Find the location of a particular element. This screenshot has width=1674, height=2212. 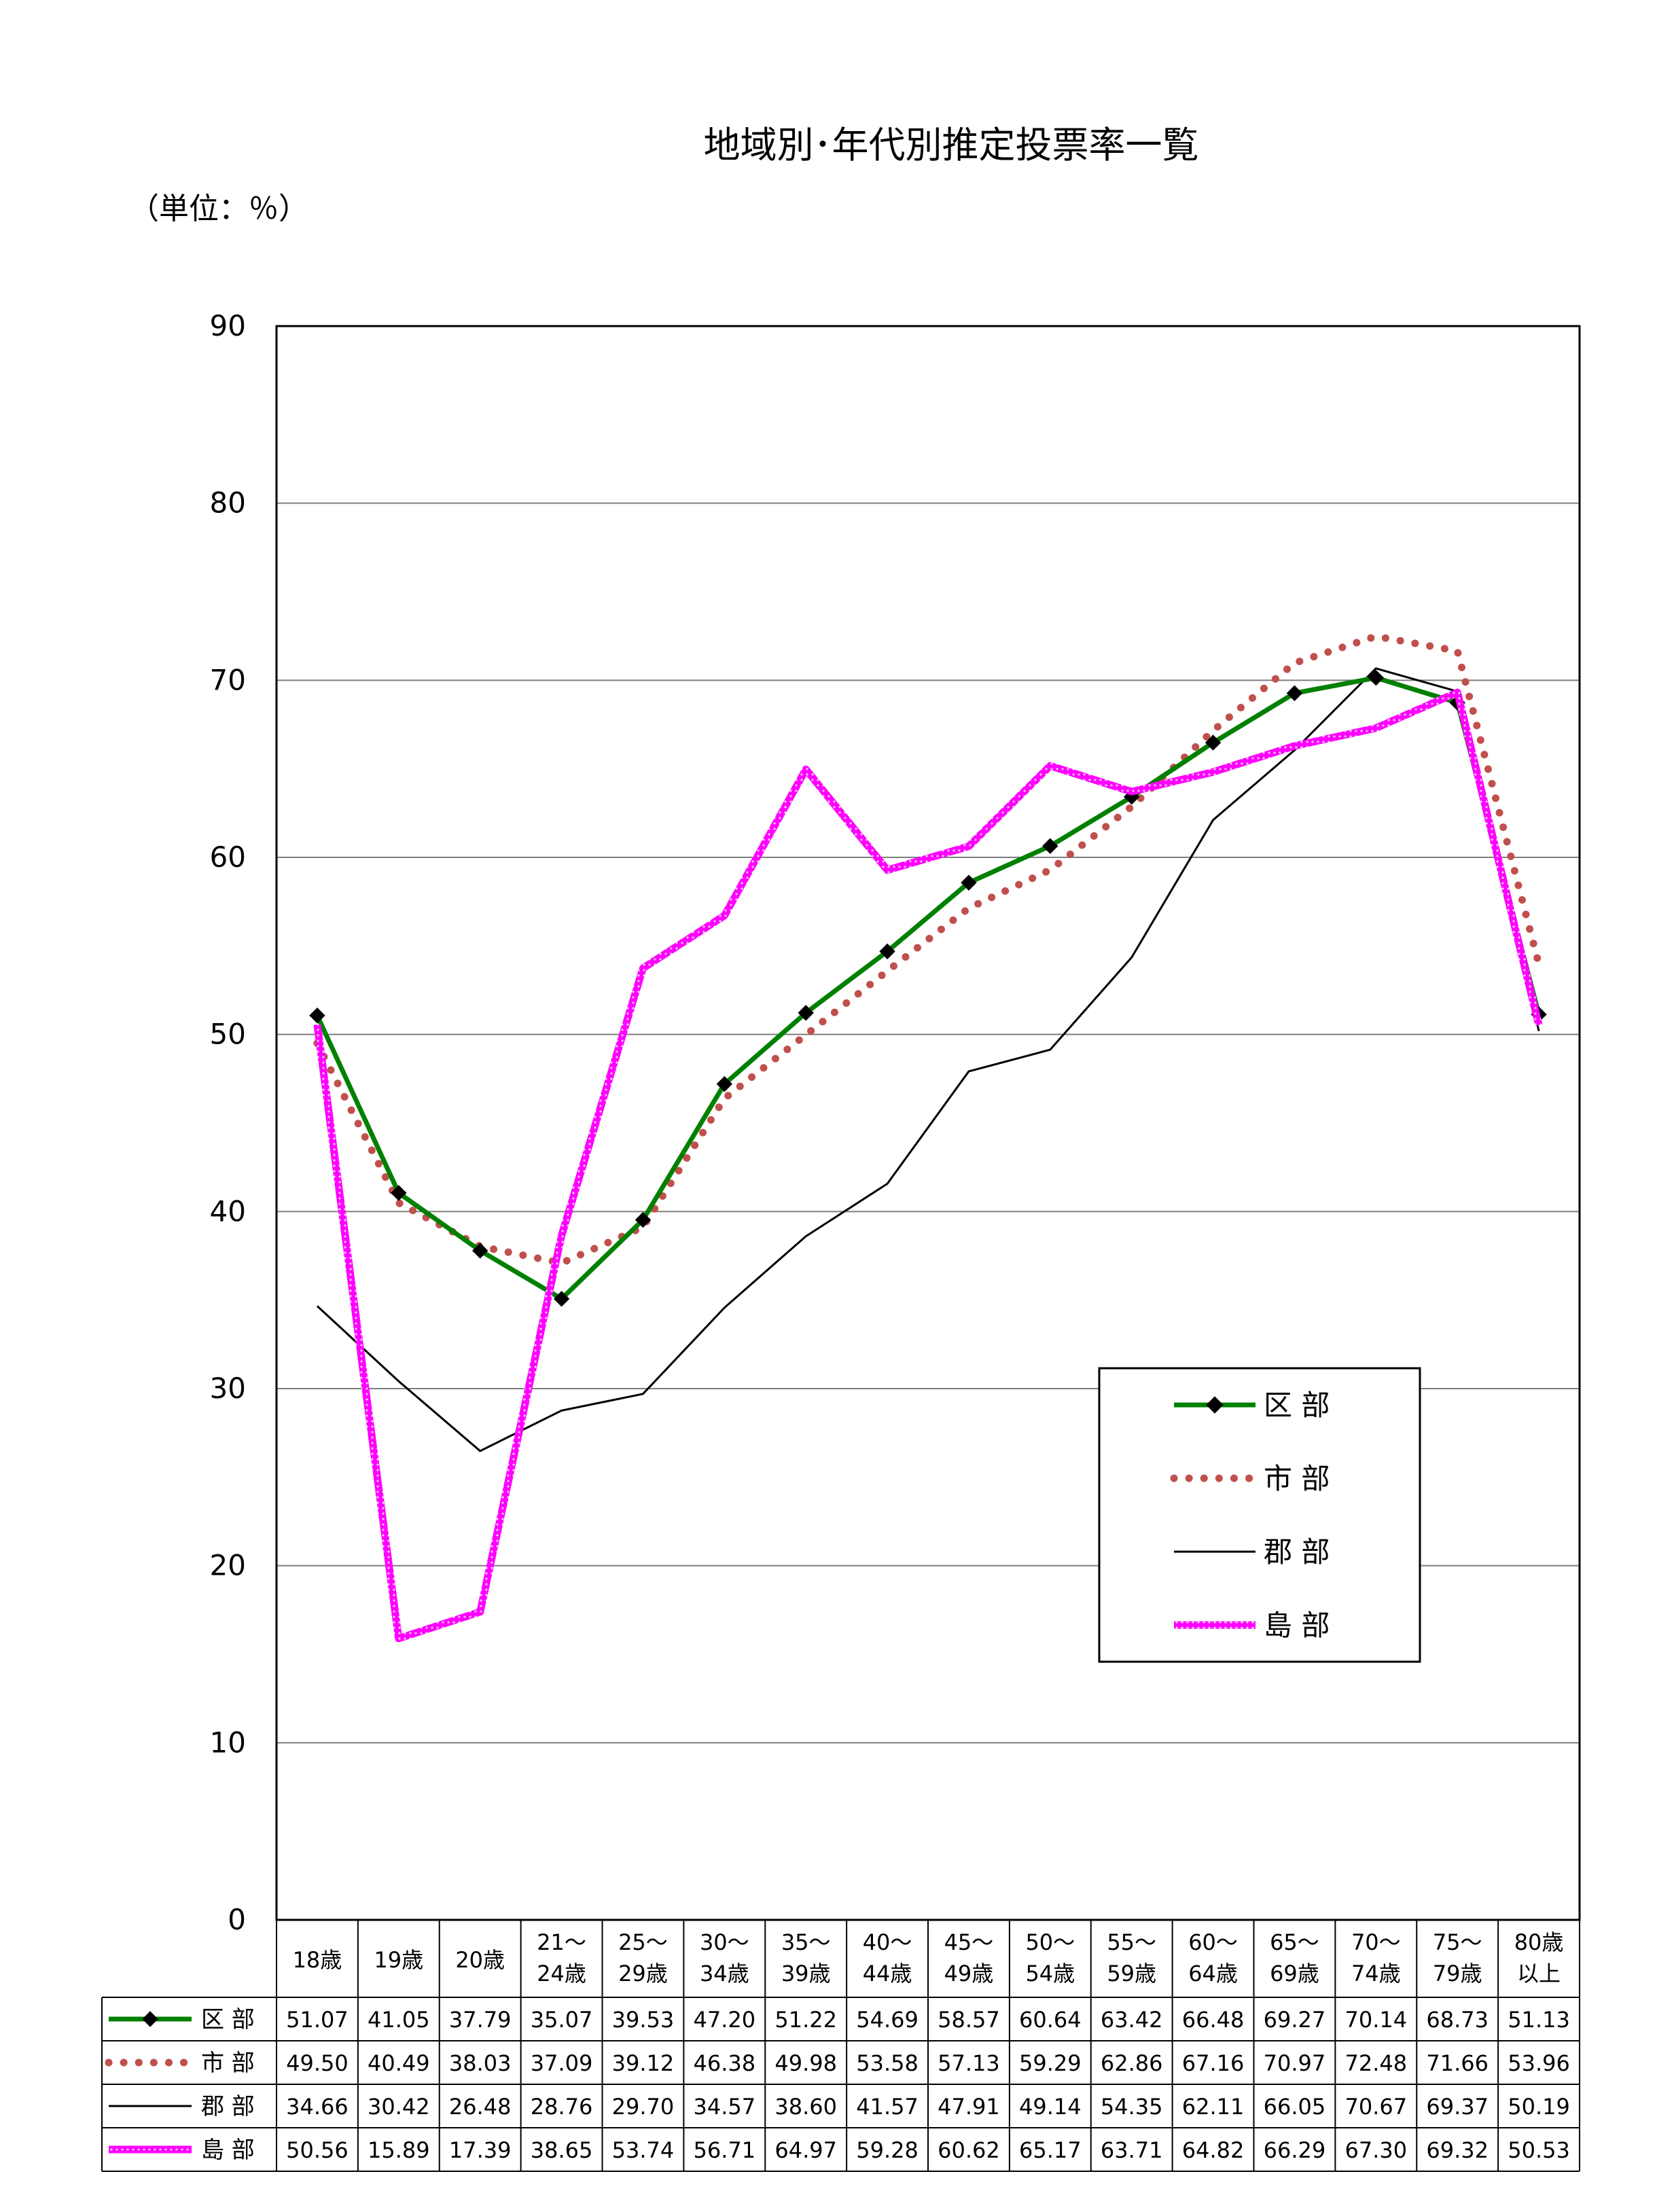

table-cell-value: 64.82 is located at coordinates (1213, 2150).